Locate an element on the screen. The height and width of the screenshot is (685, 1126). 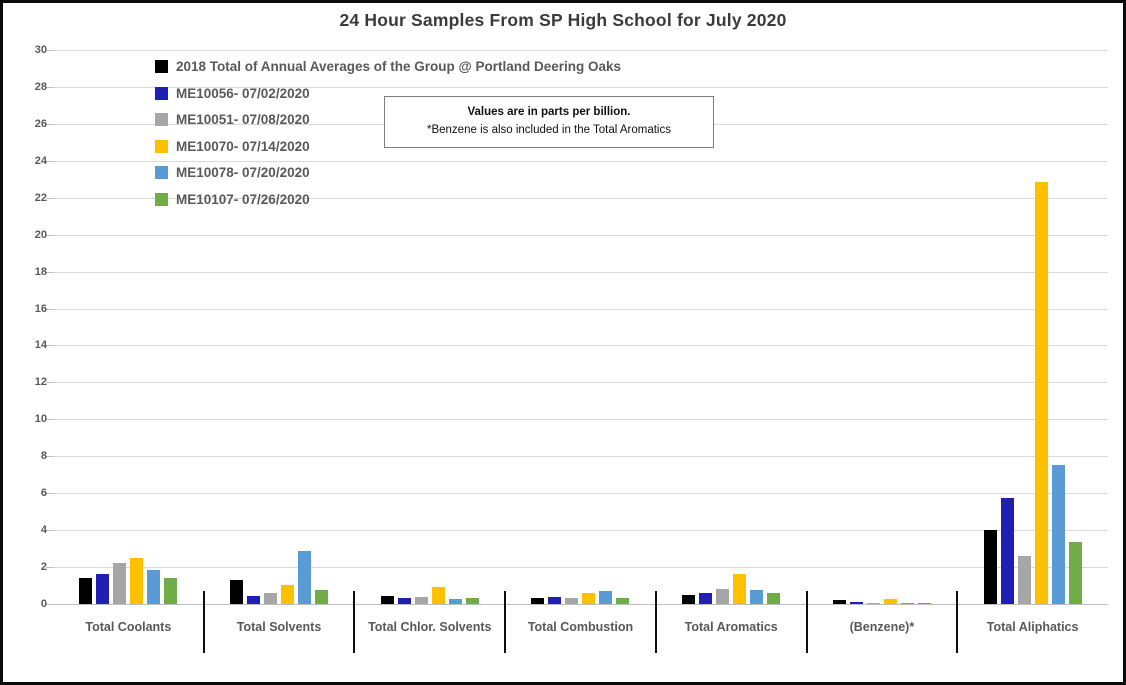
y-tick-label: 14 is located at coordinates (40, 345).